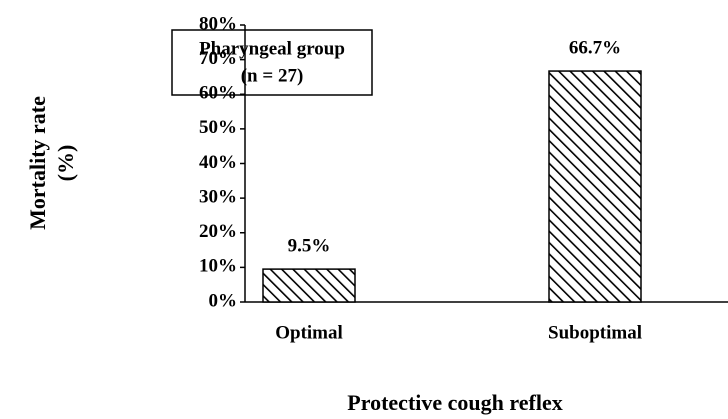  I want to click on x-tick-label: Optimal, so click(309, 332).